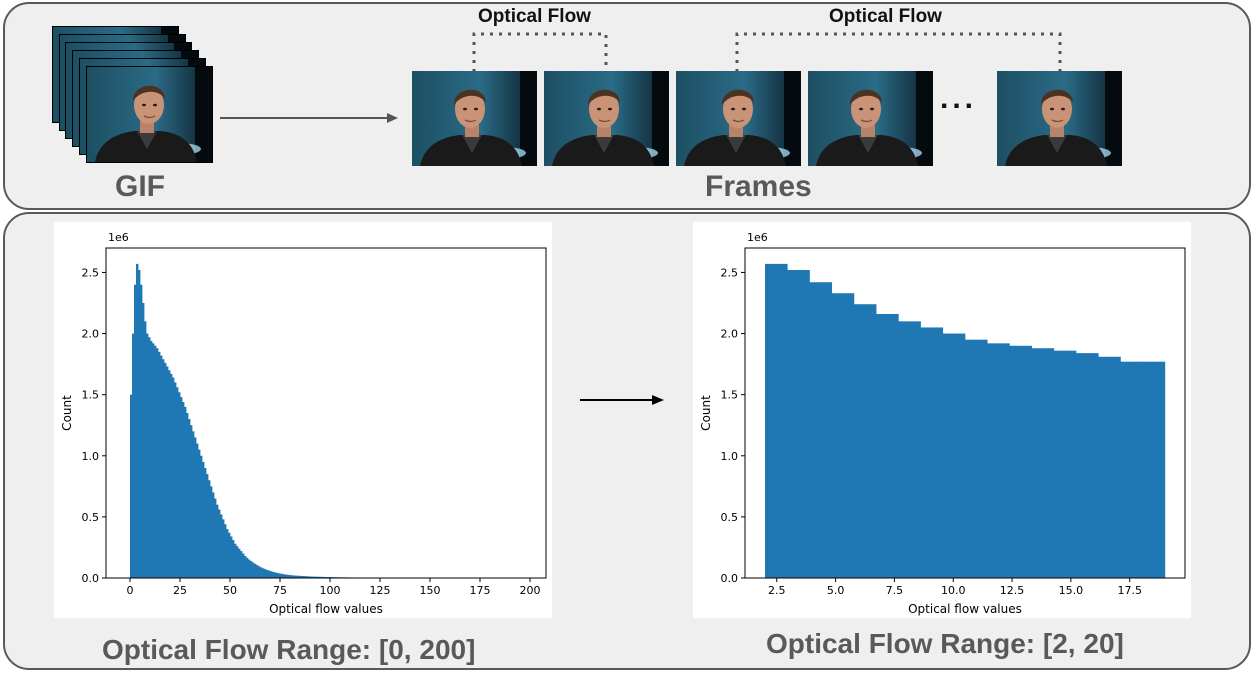 This screenshot has width=1255, height=673. What do you see at coordinates (885, 17) in the screenshot?
I see `optical-flow-label-2: Optical Flow` at bounding box center [885, 17].